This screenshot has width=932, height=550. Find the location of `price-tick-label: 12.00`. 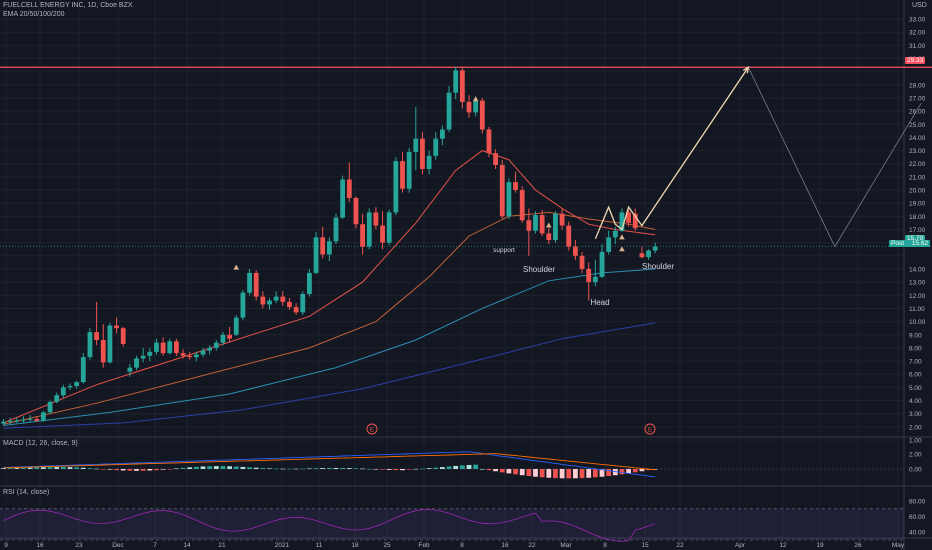

price-tick-label: 12.00 is located at coordinates (917, 296).